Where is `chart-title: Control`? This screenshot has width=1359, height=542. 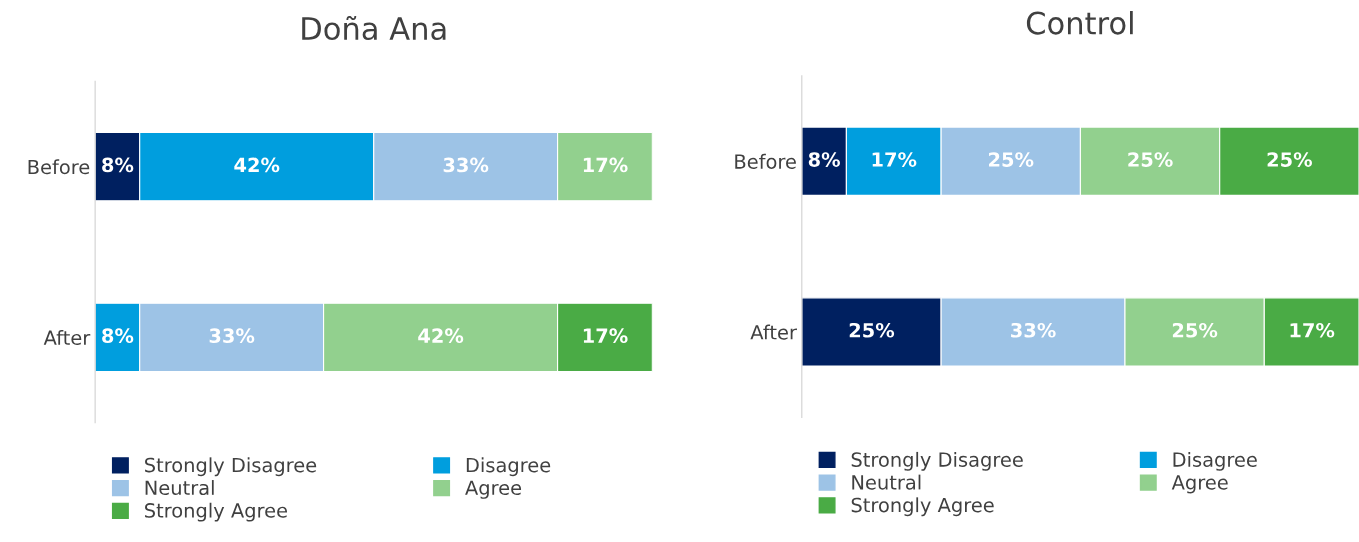
chart-title: Control is located at coordinates (1079, 23).